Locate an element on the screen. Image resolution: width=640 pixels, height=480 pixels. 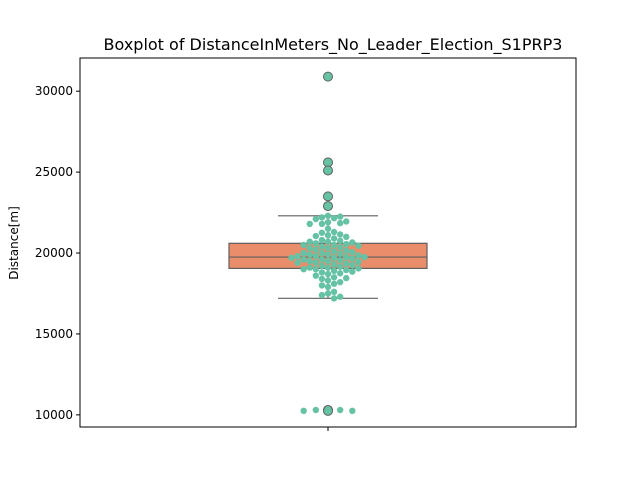
y-tick-label: 20000 is located at coordinates (54, 253).